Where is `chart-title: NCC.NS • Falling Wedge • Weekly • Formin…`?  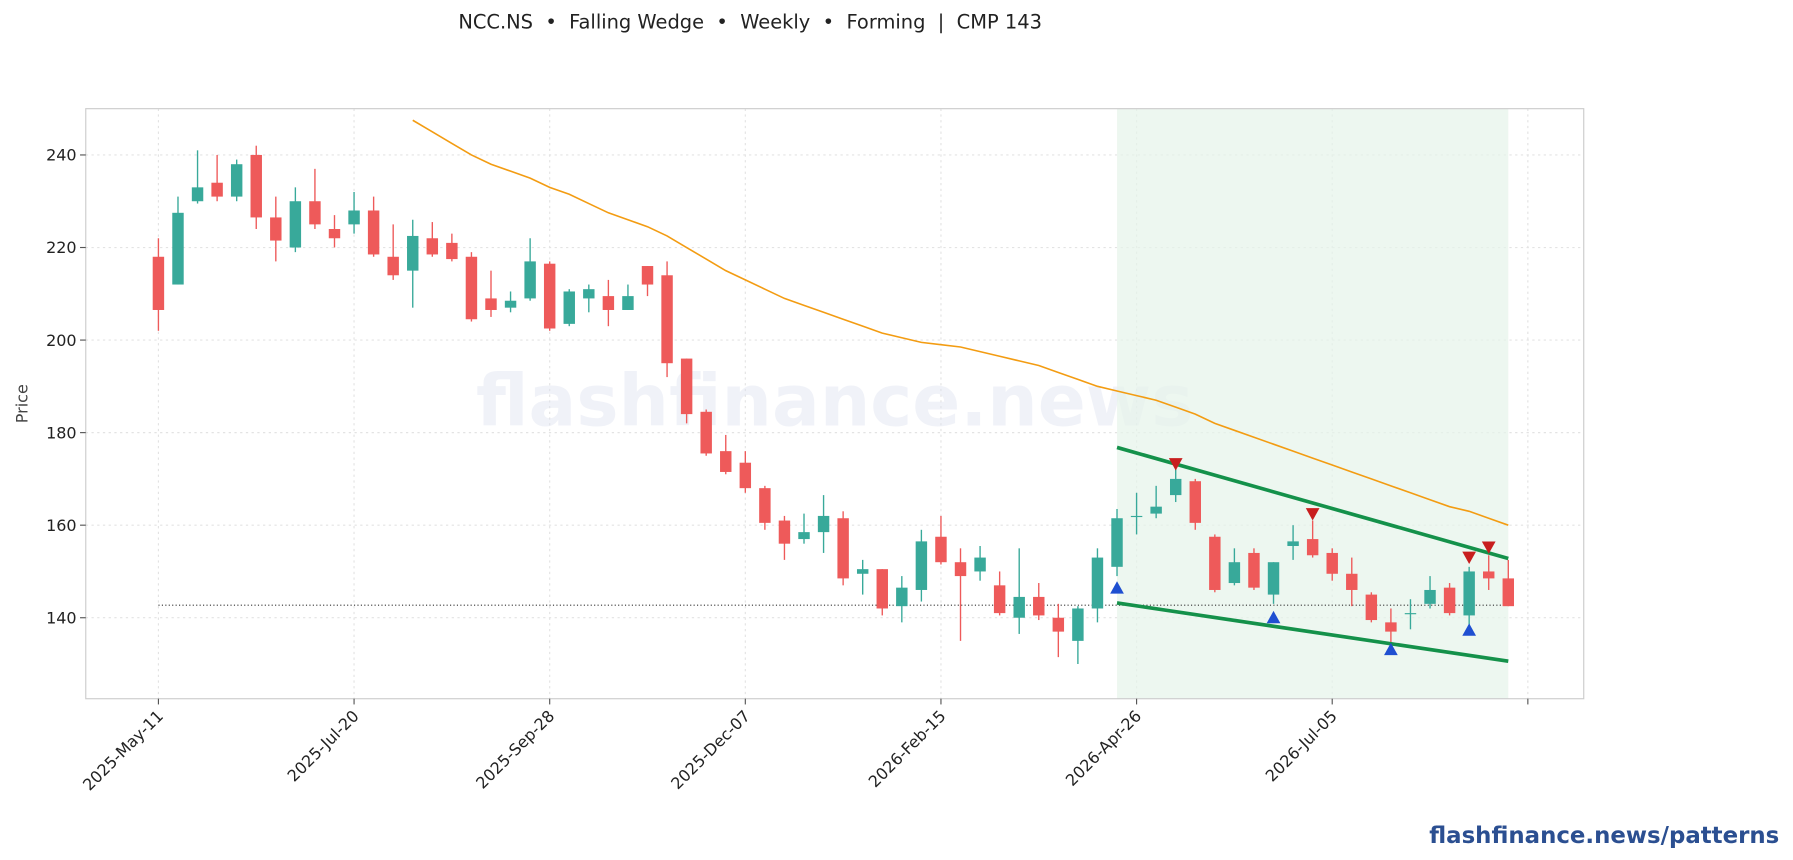
chart-title: NCC.NS • Falling Wedge • Weekly • Formin… is located at coordinates (750, 22).